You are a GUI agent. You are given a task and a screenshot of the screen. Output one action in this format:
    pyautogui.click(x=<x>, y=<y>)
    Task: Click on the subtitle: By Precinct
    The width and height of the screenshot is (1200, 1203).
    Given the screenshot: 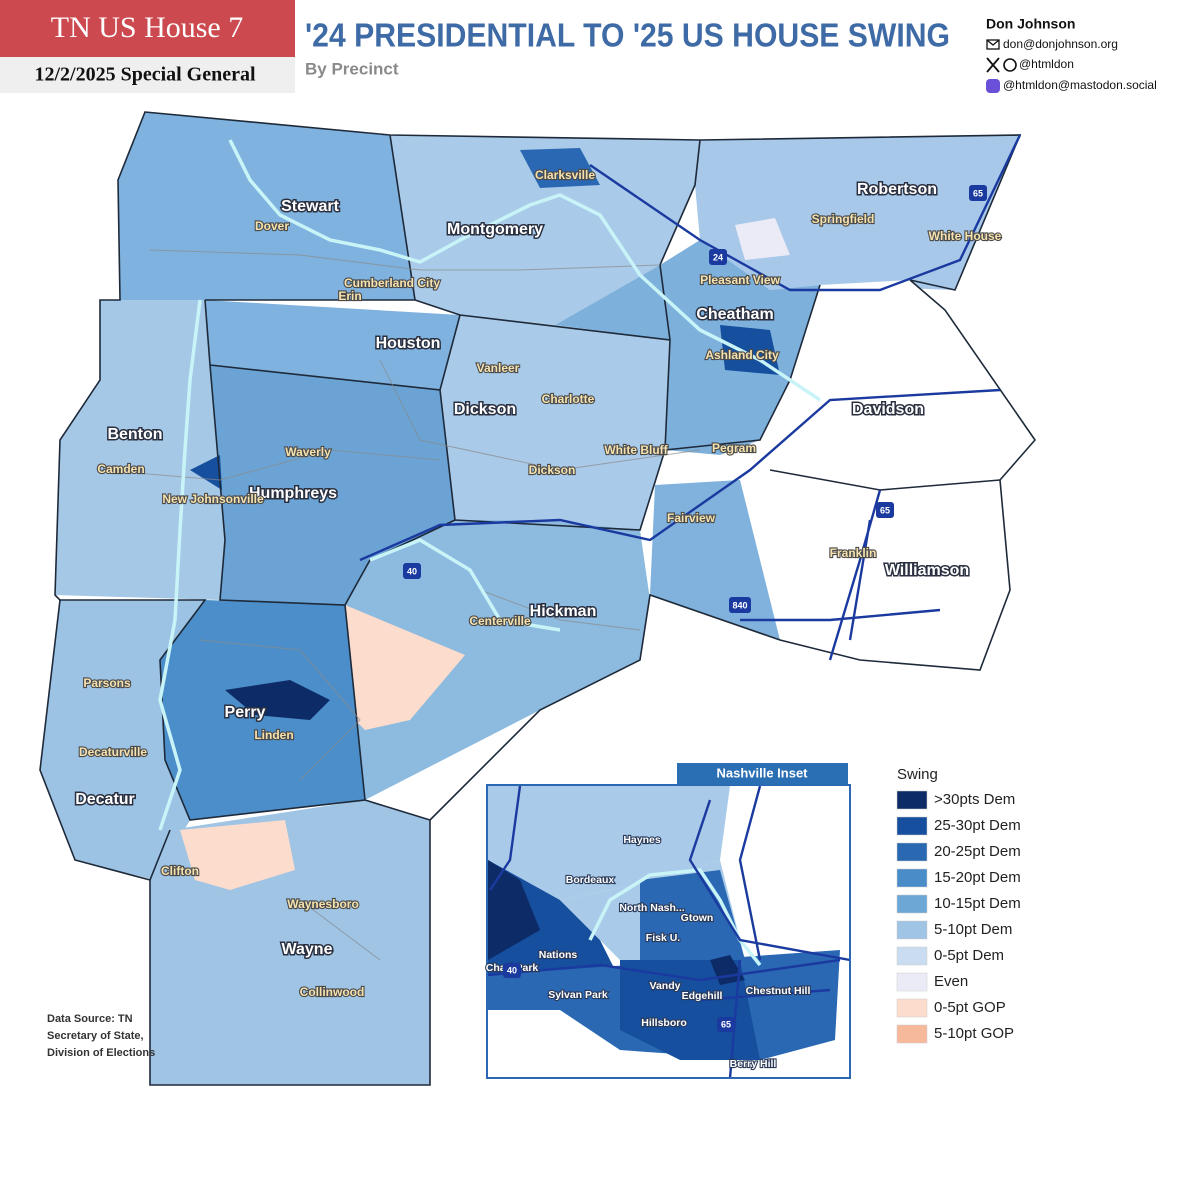 What is the action you would take?
    pyautogui.click(x=352, y=68)
    